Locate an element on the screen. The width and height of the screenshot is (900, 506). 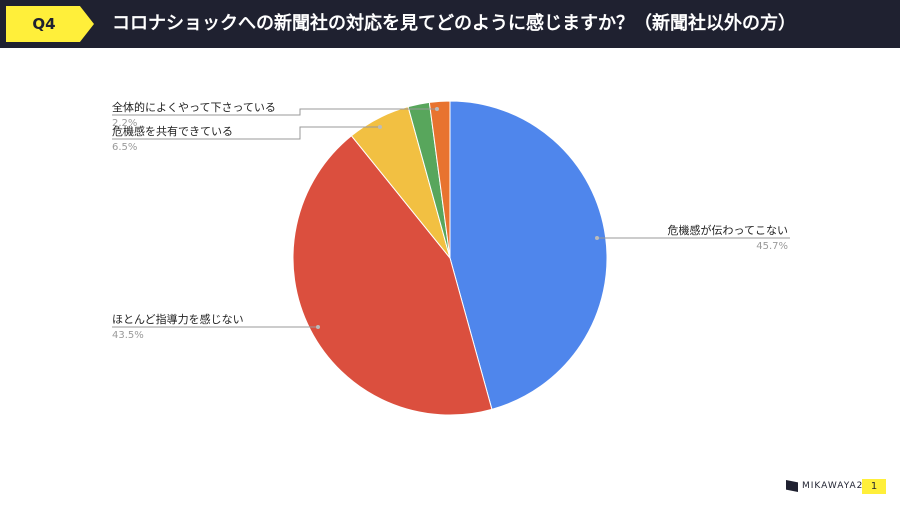
page-title: コロナショックへの新聞社の対応を見てどのように感じますか？（新聞社以外の方） is located at coordinates (454, 23).